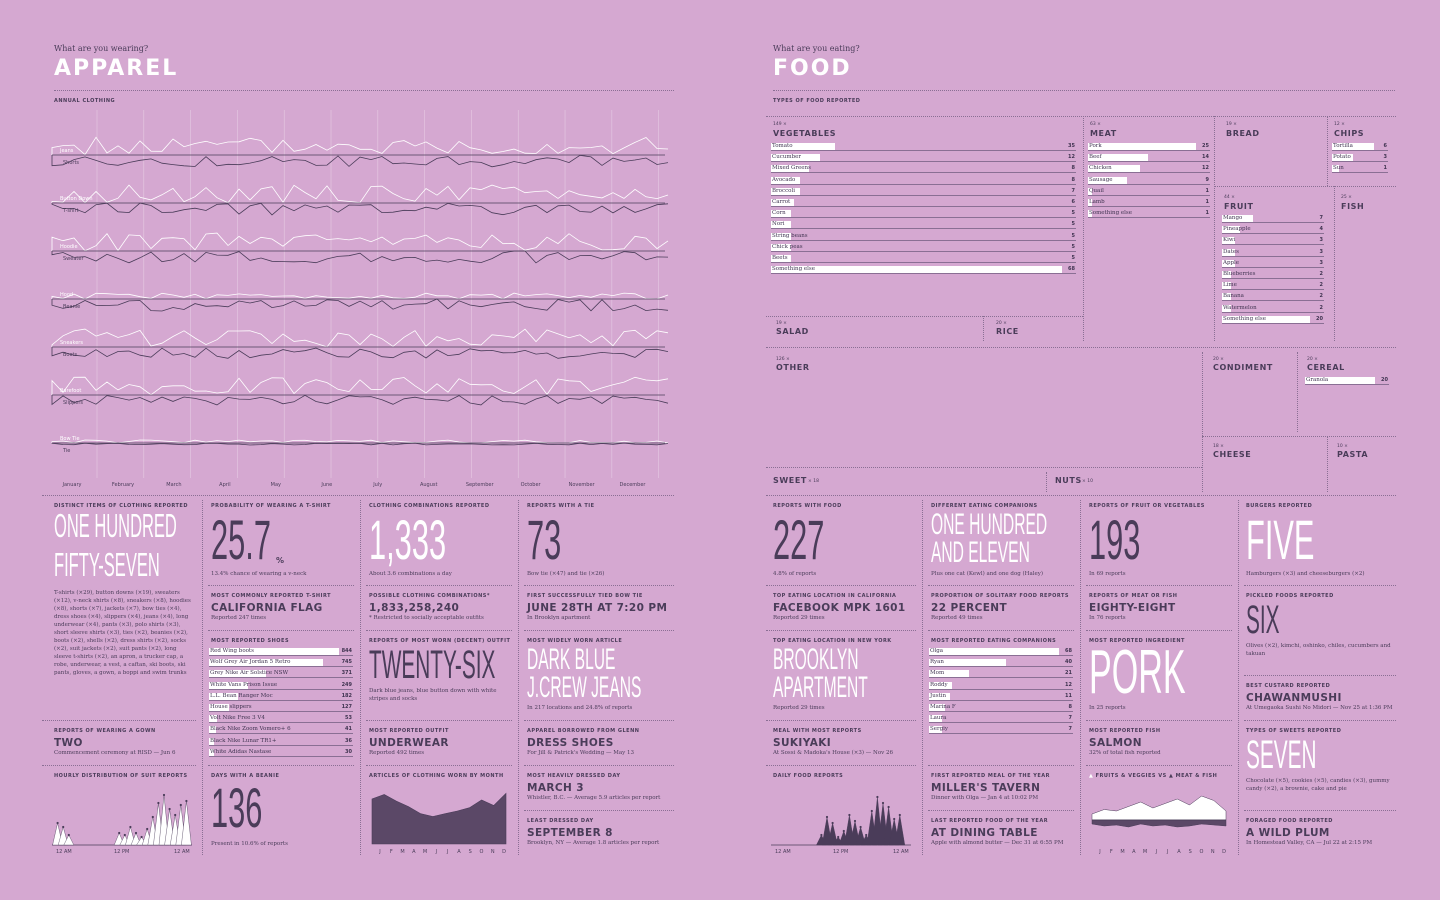 The width and height of the screenshot is (1440, 900). What do you see at coordinates (250, 641) in the screenshot?
I see `stat-label: MOST REPORTED SHOES` at bounding box center [250, 641].